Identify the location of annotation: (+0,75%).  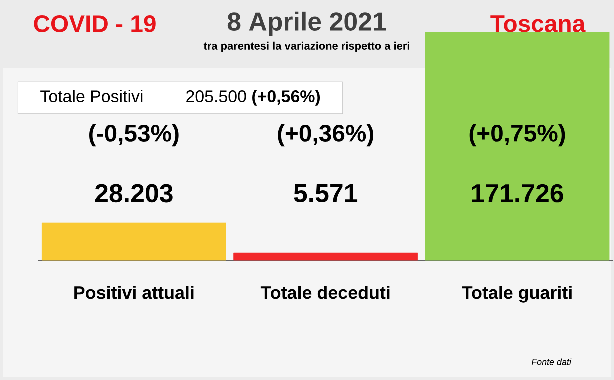
(518, 135).